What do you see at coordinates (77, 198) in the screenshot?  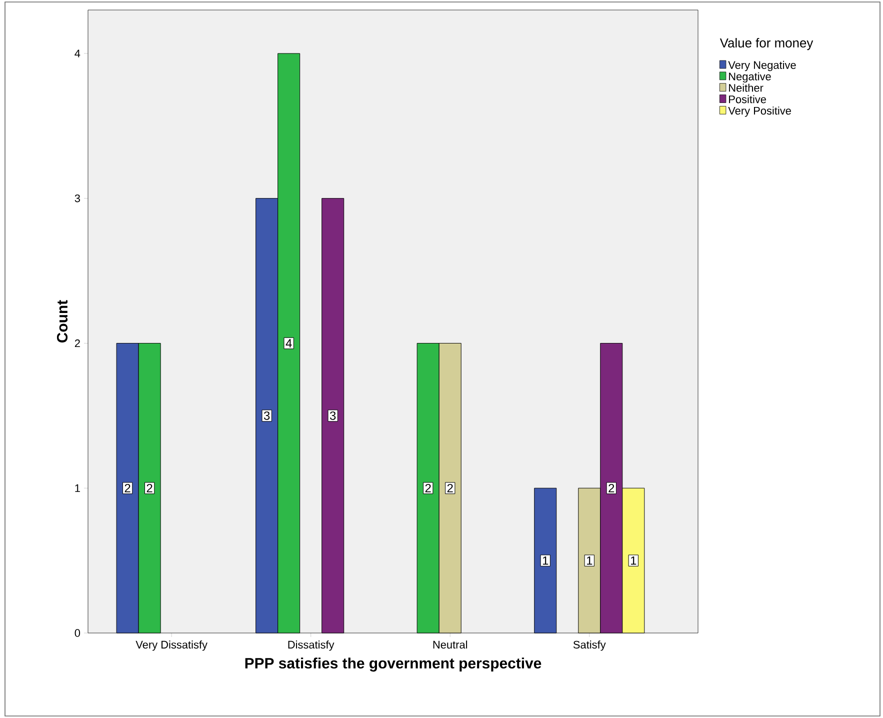 I see `y-tick-label: 3` at bounding box center [77, 198].